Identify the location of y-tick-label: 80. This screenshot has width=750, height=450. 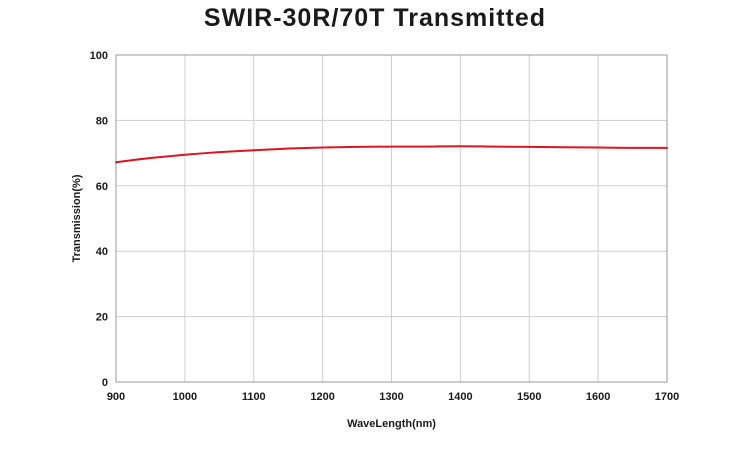
(102, 121).